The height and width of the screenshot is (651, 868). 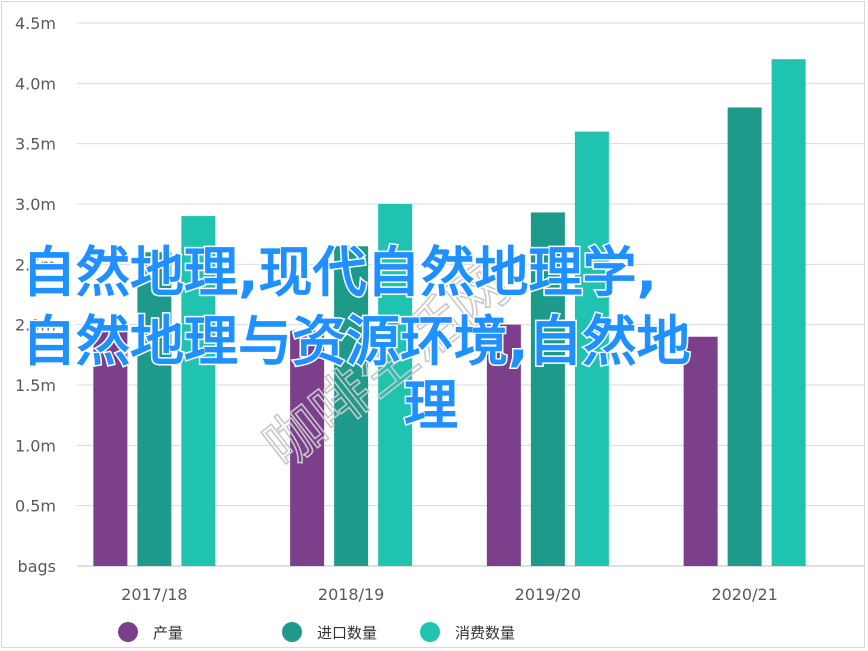 I want to click on overlay-title-line-1: 自然地理,现代自然地理学,, so click(x=339, y=272).